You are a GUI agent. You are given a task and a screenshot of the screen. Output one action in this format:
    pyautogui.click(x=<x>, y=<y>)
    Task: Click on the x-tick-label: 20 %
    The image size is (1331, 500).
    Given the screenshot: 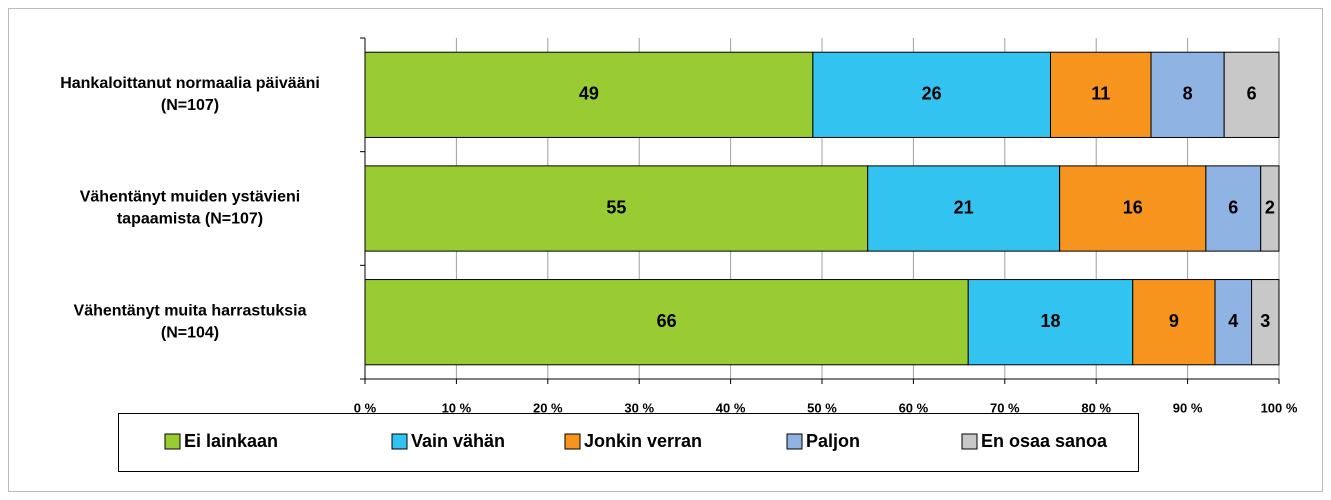 What is the action you would take?
    pyautogui.click(x=548, y=407)
    